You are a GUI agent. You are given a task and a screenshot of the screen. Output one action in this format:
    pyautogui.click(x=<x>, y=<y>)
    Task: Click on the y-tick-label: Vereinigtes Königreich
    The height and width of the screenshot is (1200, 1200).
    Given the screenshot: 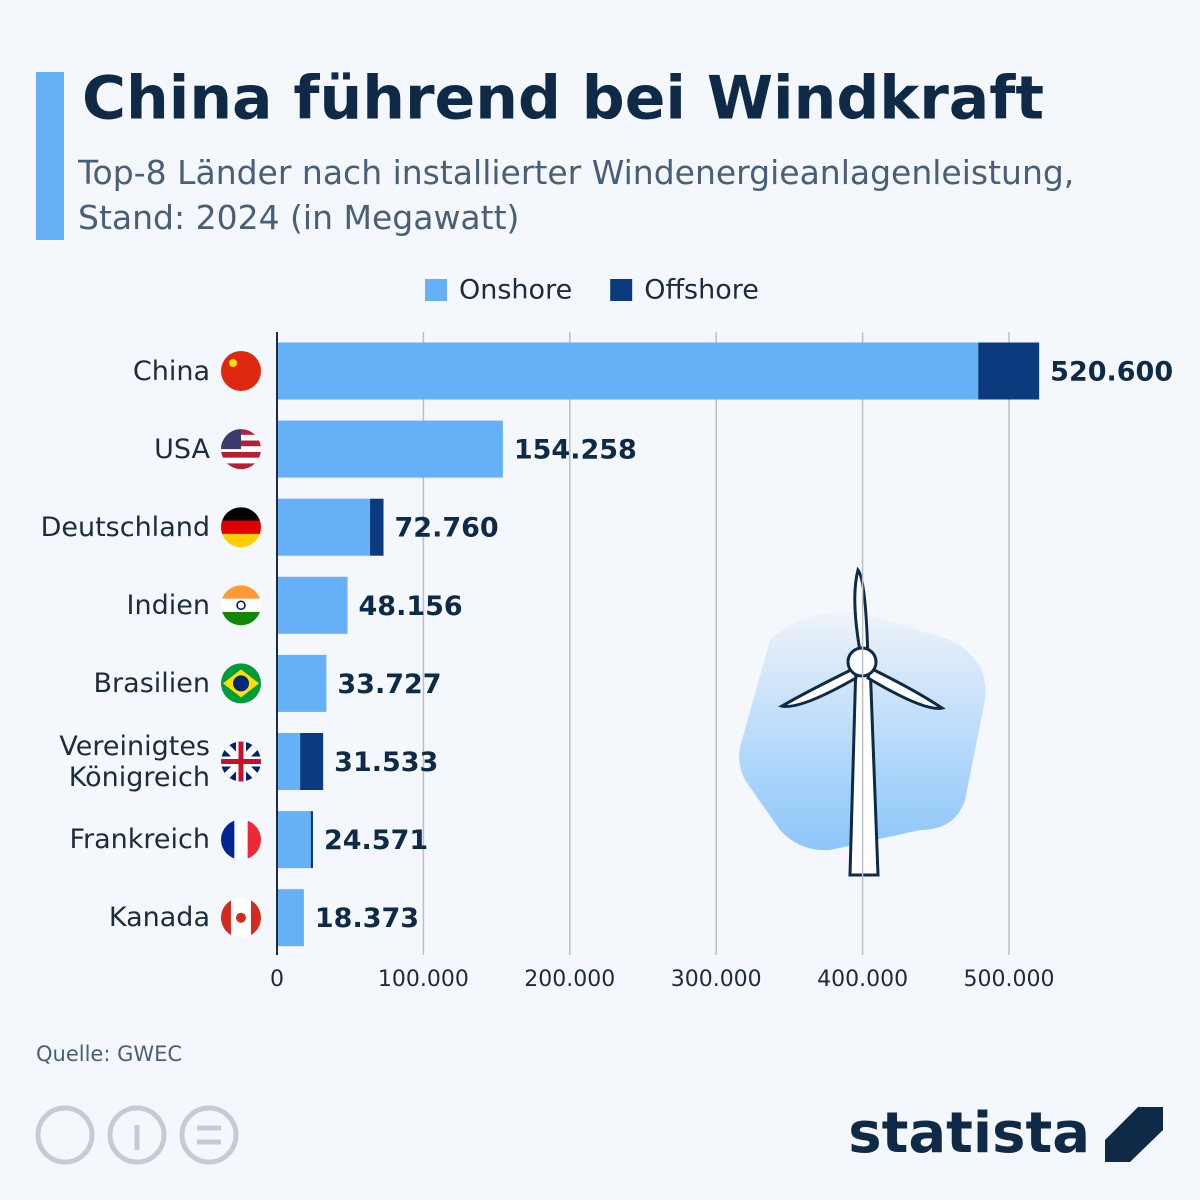 What is the action you would take?
    pyautogui.click(x=134, y=761)
    